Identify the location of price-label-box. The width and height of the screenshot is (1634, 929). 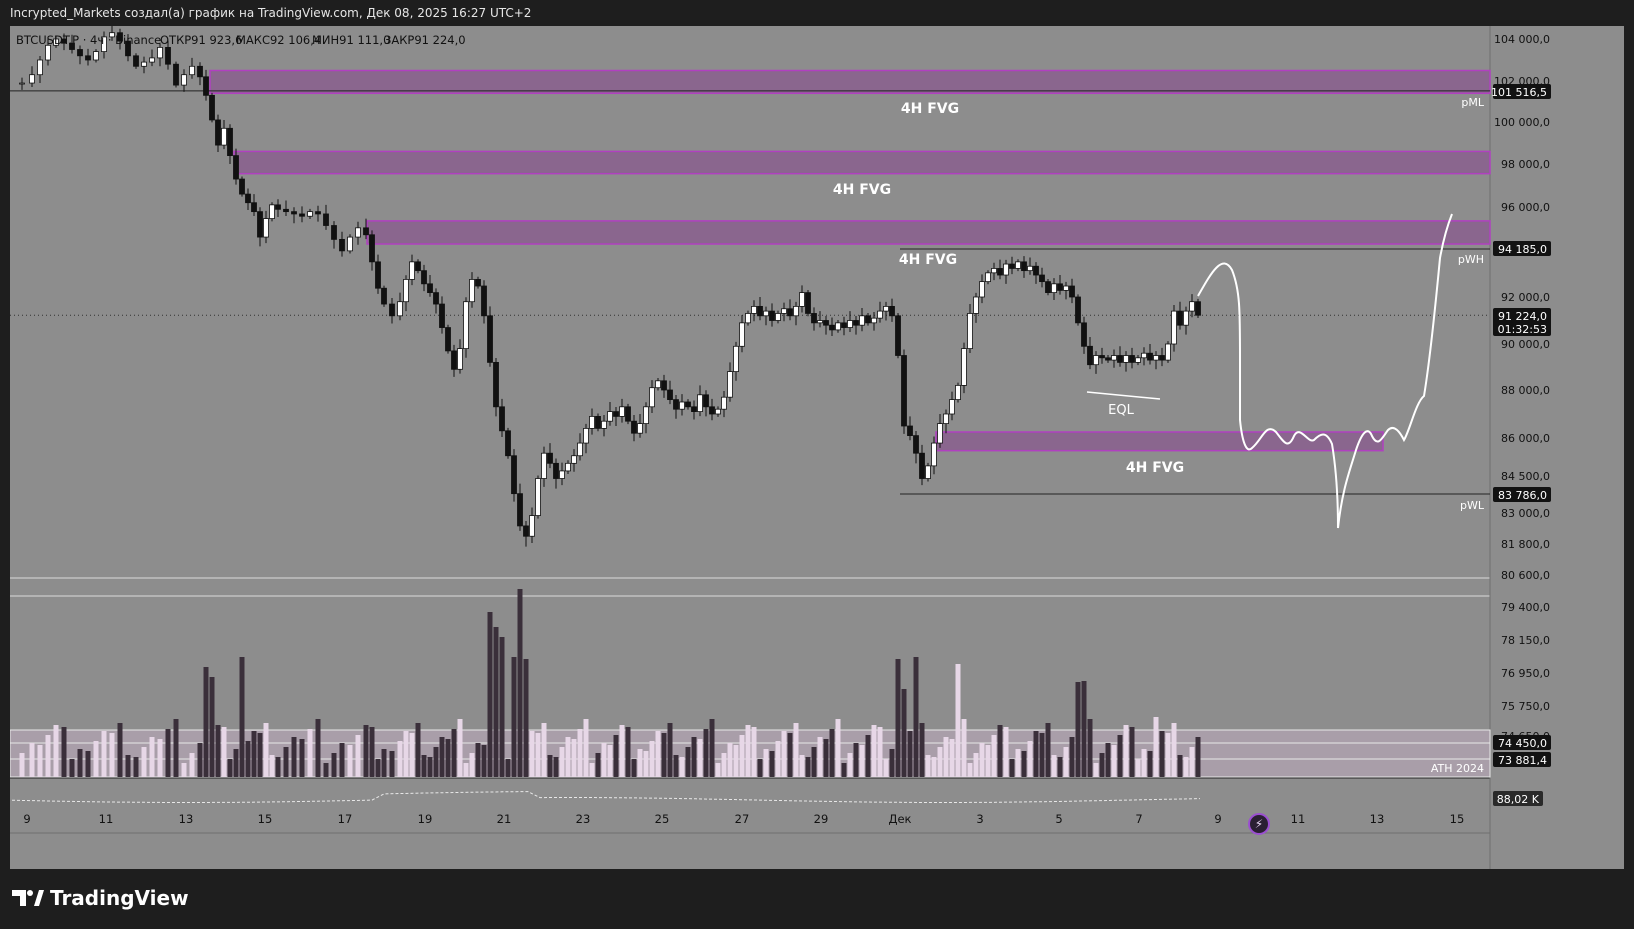
(1522, 742).